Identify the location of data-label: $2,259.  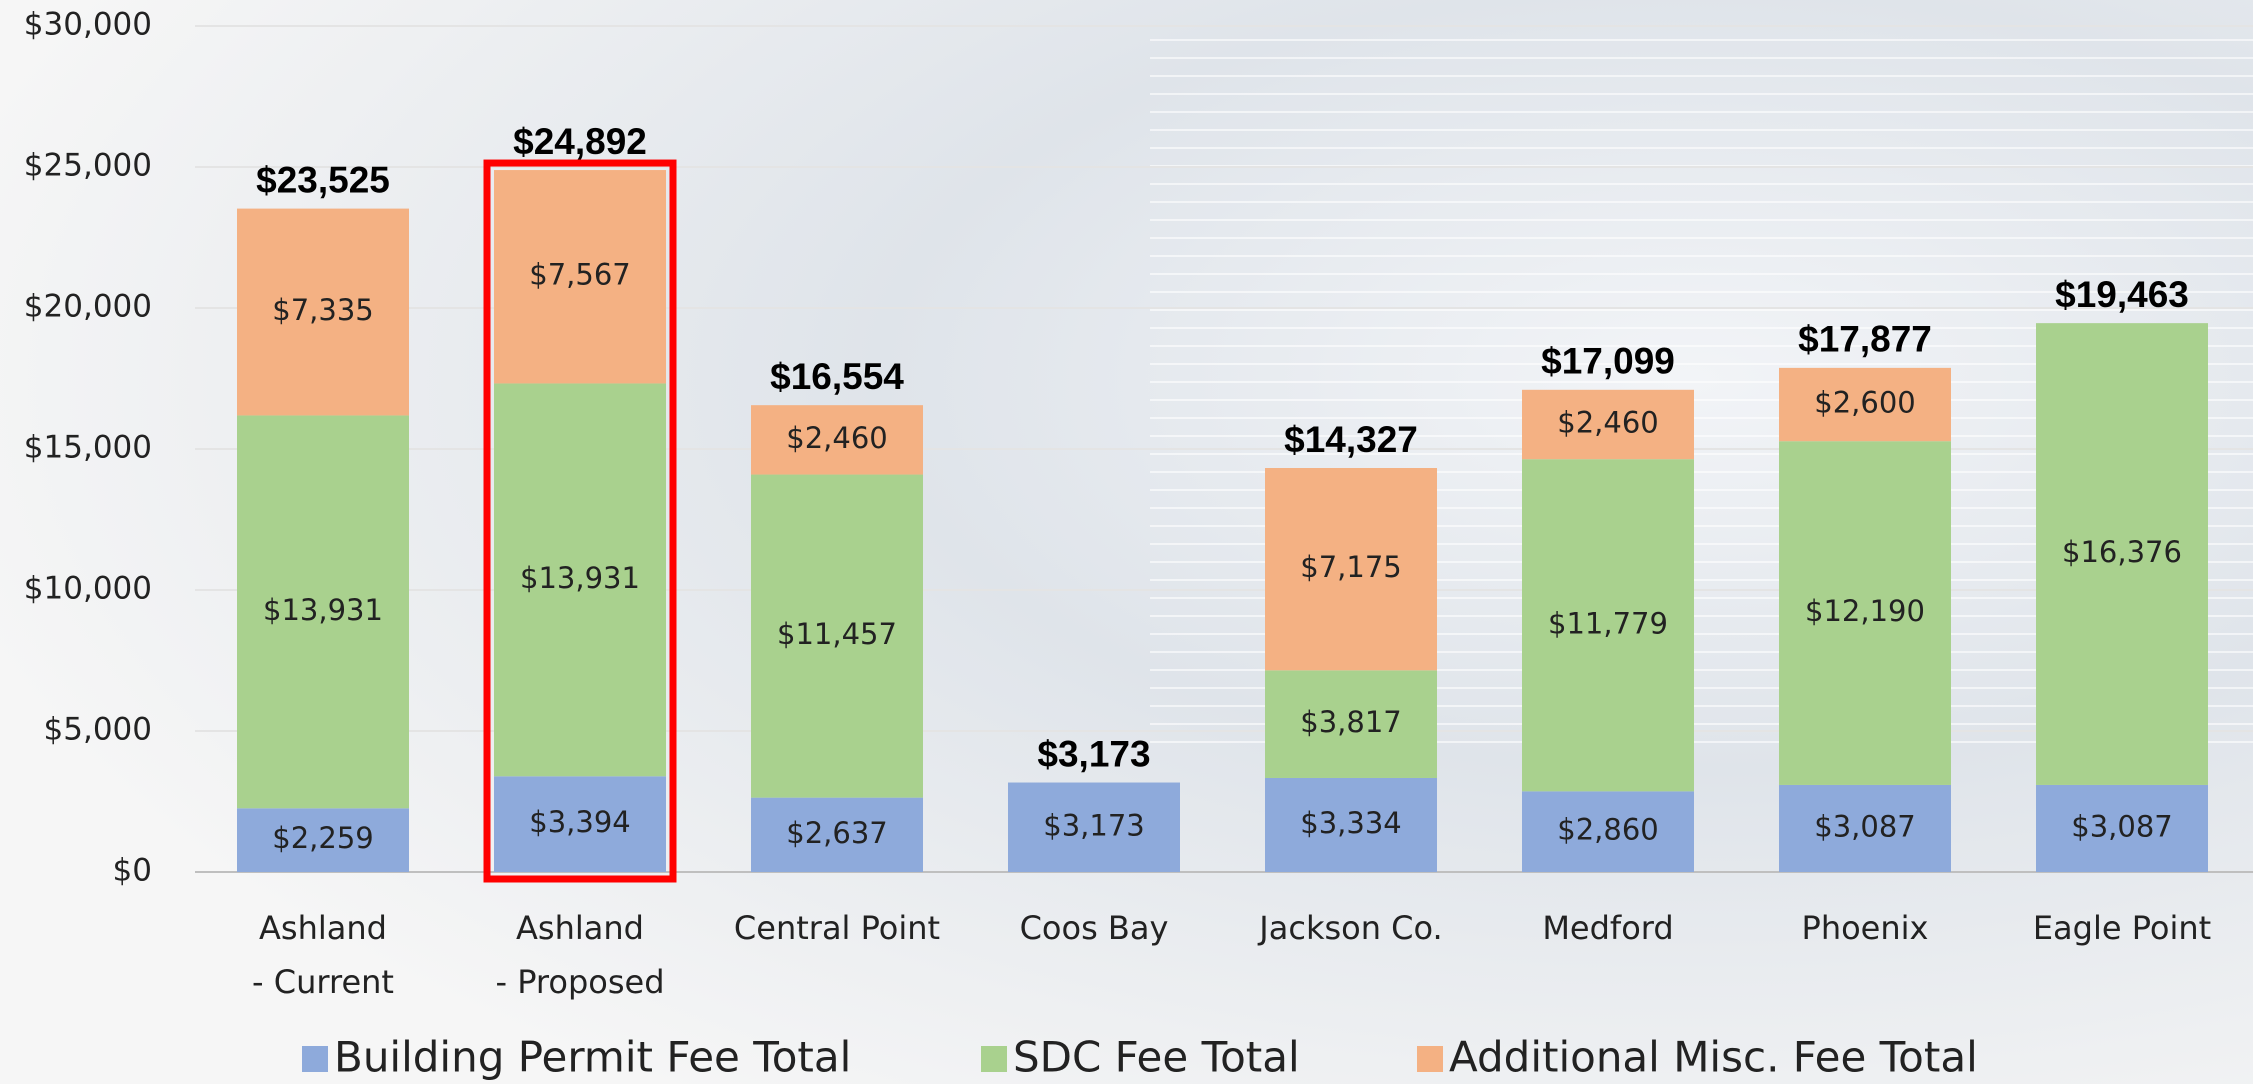
(322, 838).